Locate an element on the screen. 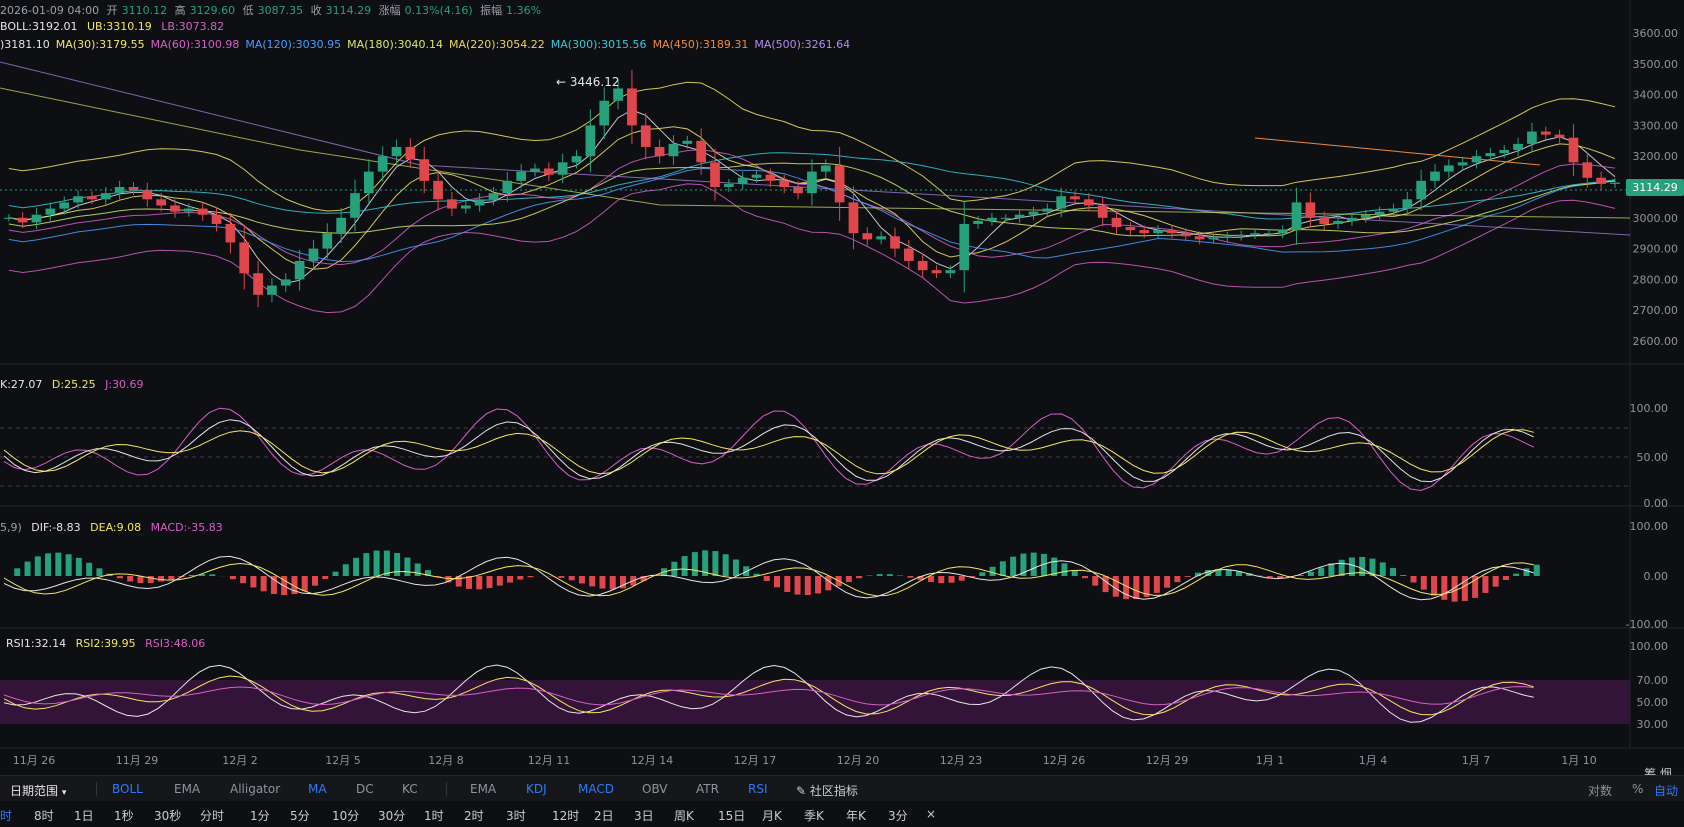 This screenshot has height=827, width=1684. community-indicators-button: ✎ 社区指标 is located at coordinates (827, 790).